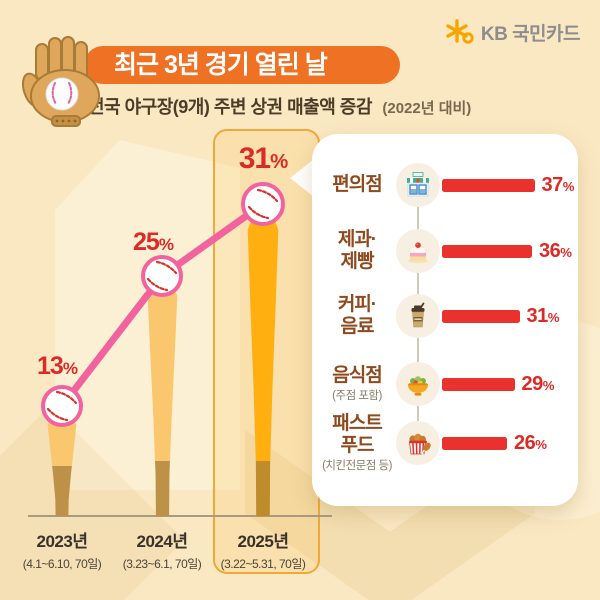  What do you see at coordinates (302, 178) in the screenshot?
I see `speech-bubble-tail` at bounding box center [302, 178].